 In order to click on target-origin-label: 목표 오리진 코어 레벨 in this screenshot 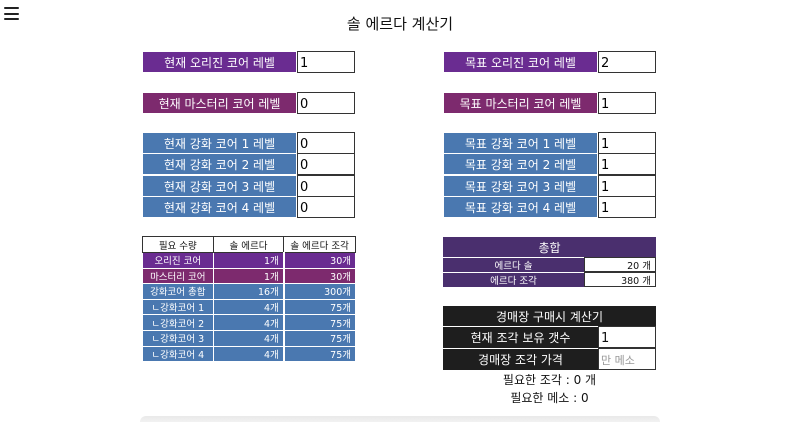, I will do `click(520, 62)`.